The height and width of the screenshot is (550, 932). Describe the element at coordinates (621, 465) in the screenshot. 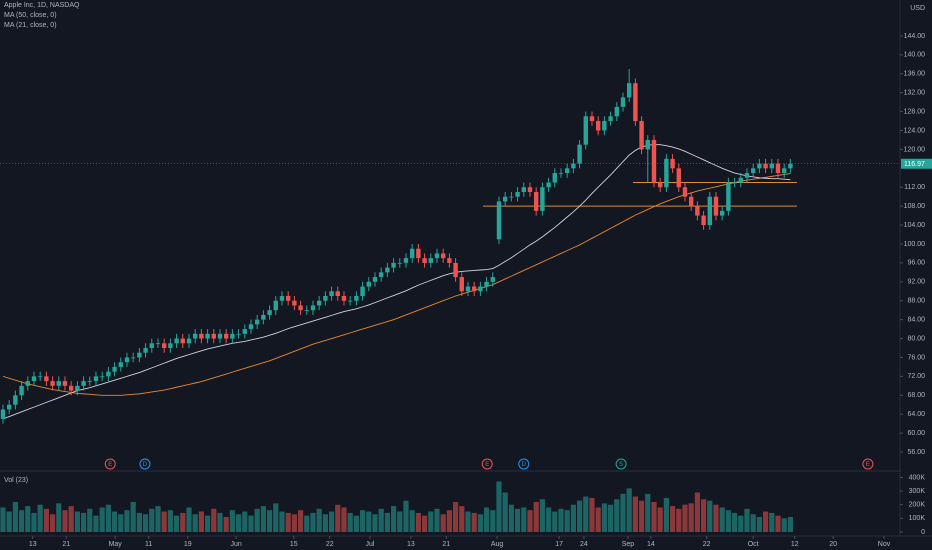

I see `event-label: S` at that location.